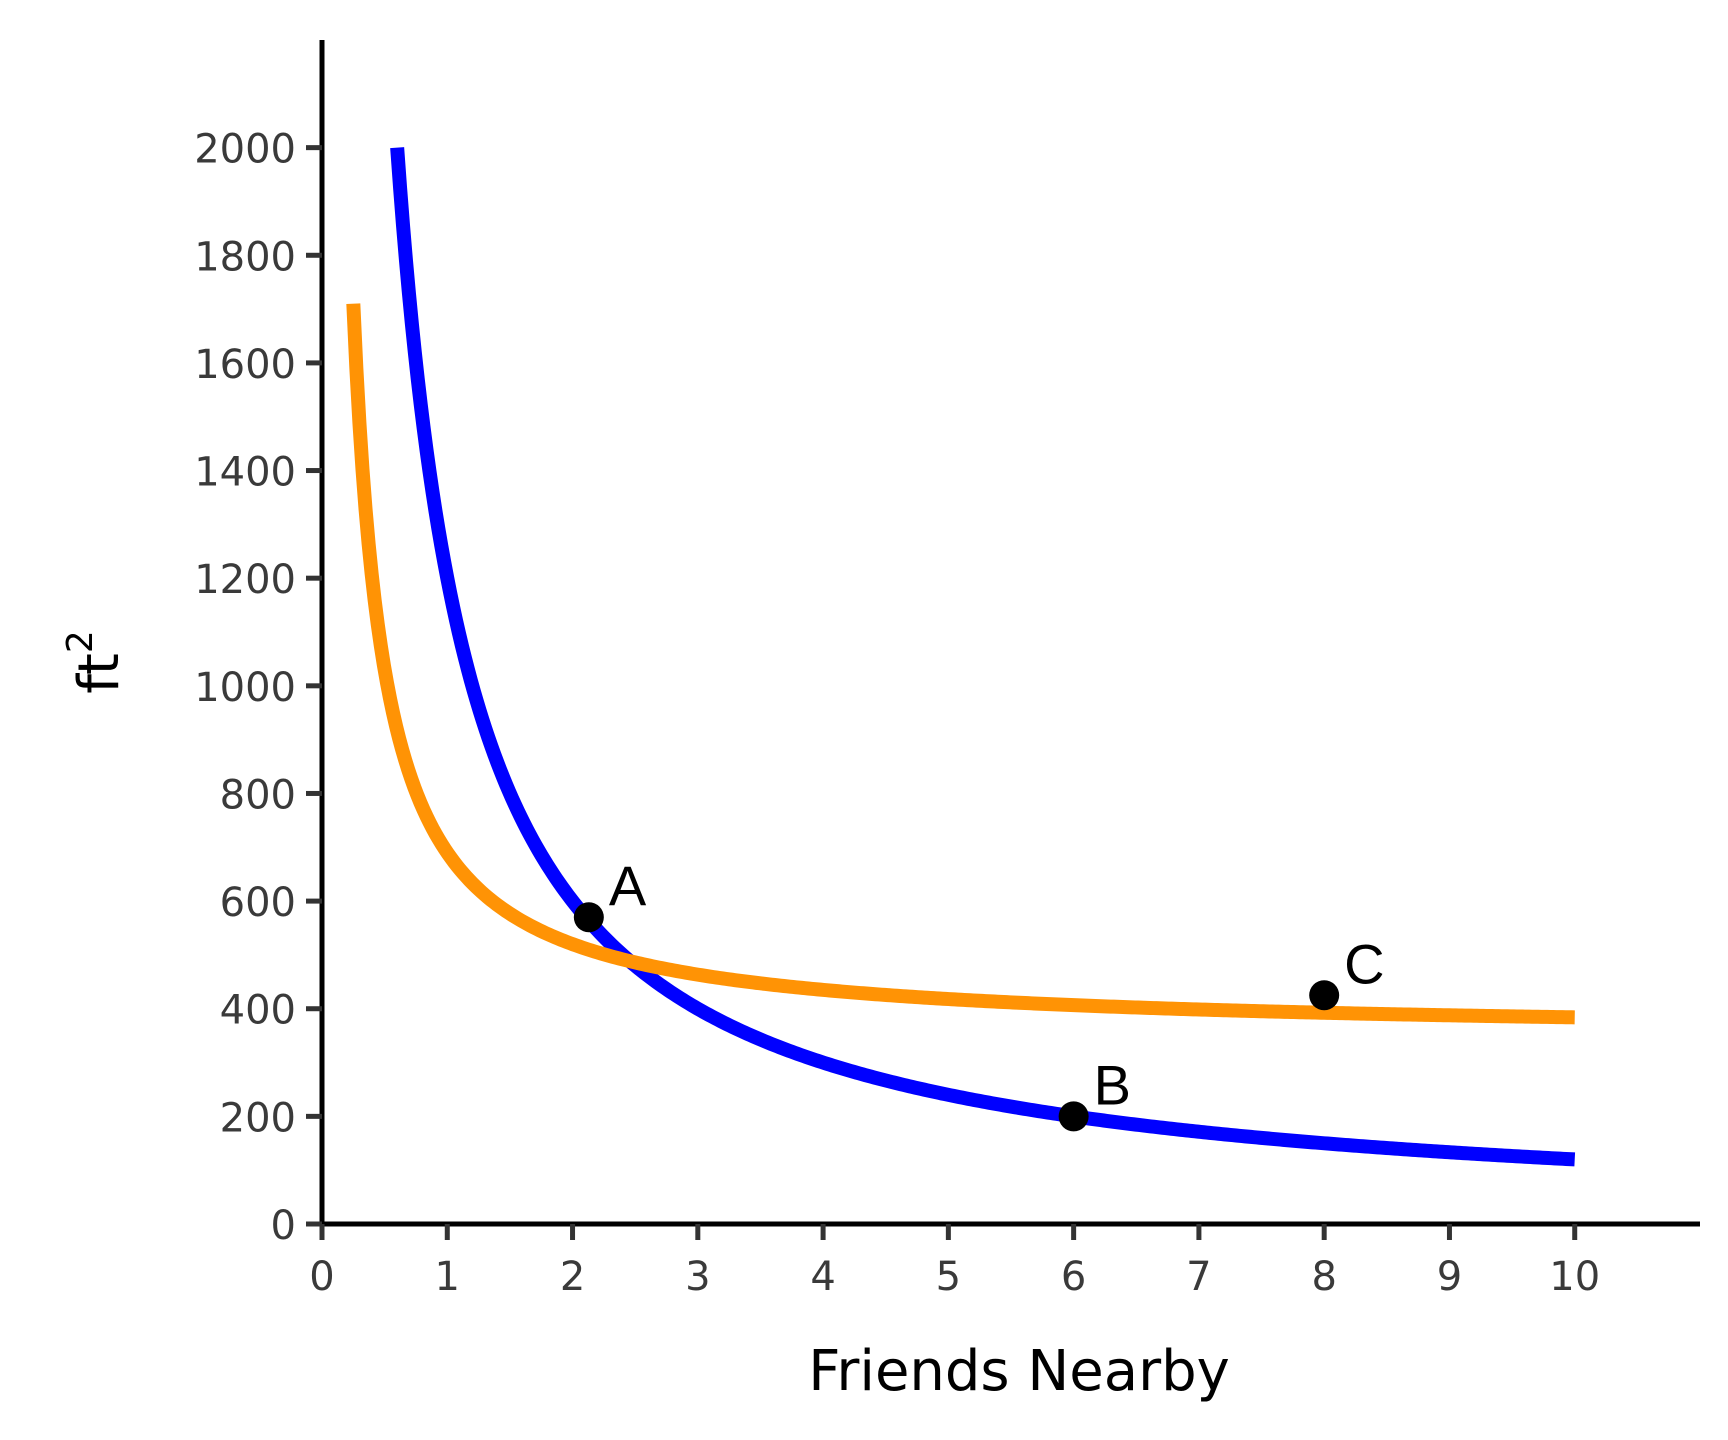 This screenshot has height=1440, width=1728. Describe the element at coordinates (1364, 963) in the screenshot. I see `point-c-label: C` at that location.